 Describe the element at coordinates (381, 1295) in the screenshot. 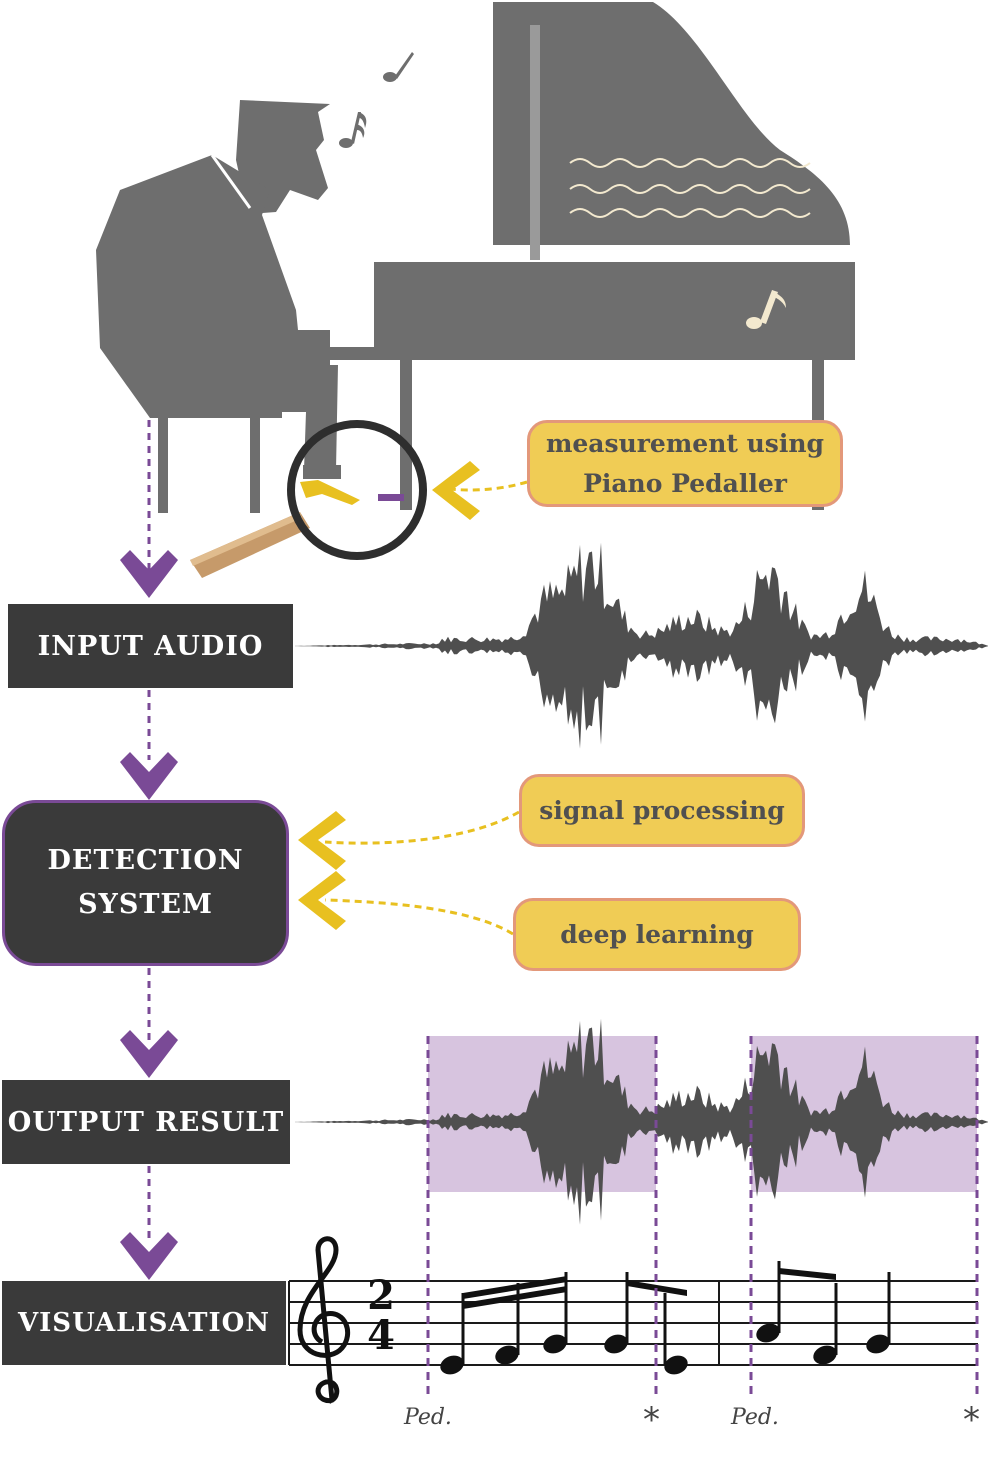

I see `time-signature-top: 2` at that location.